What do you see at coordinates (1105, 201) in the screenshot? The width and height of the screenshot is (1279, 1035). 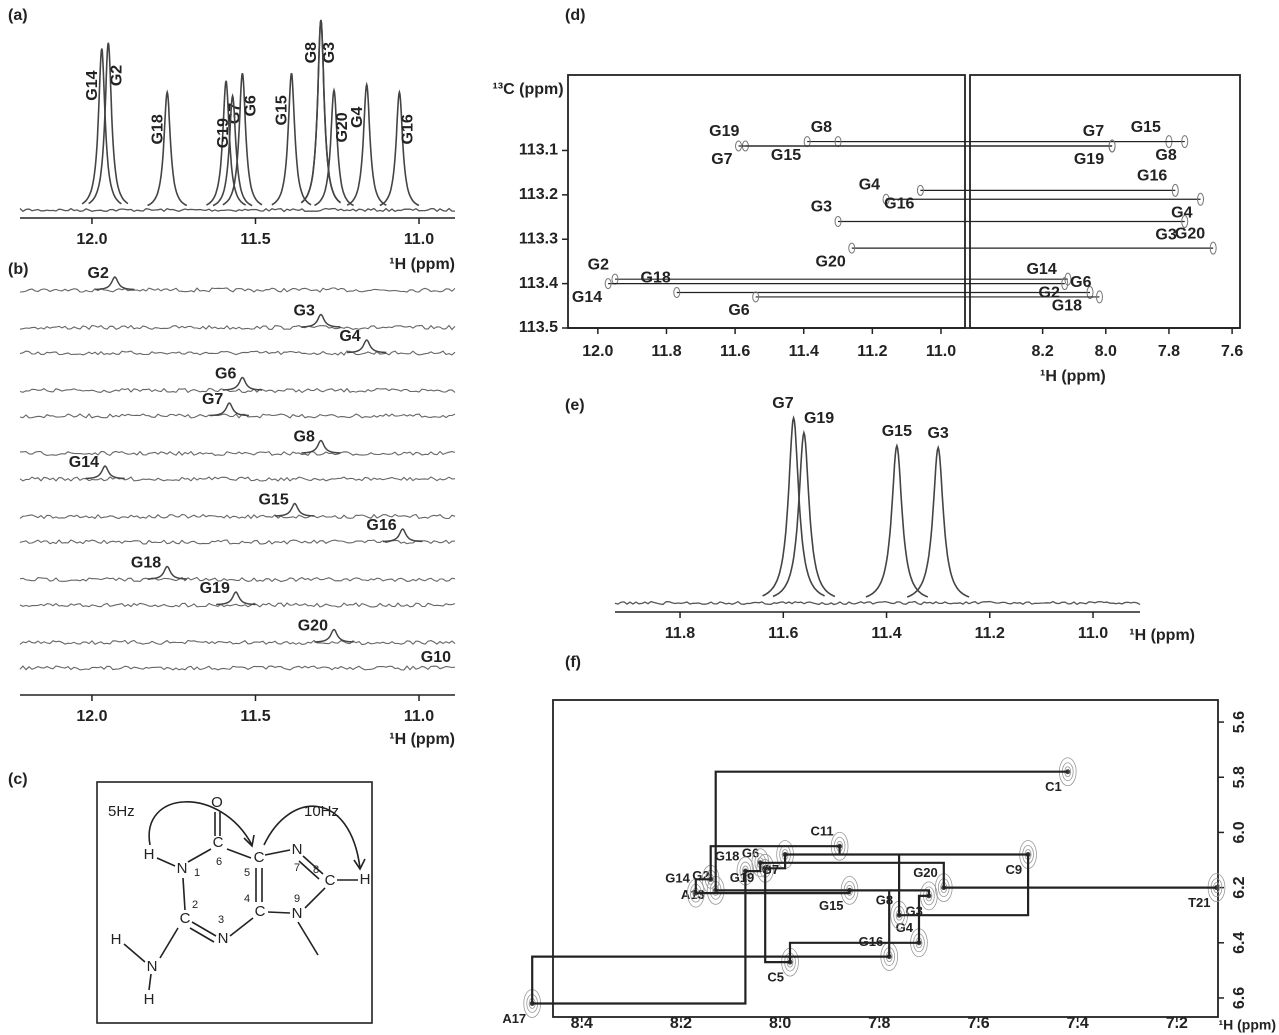 I see `plot-frame` at bounding box center [1105, 201].